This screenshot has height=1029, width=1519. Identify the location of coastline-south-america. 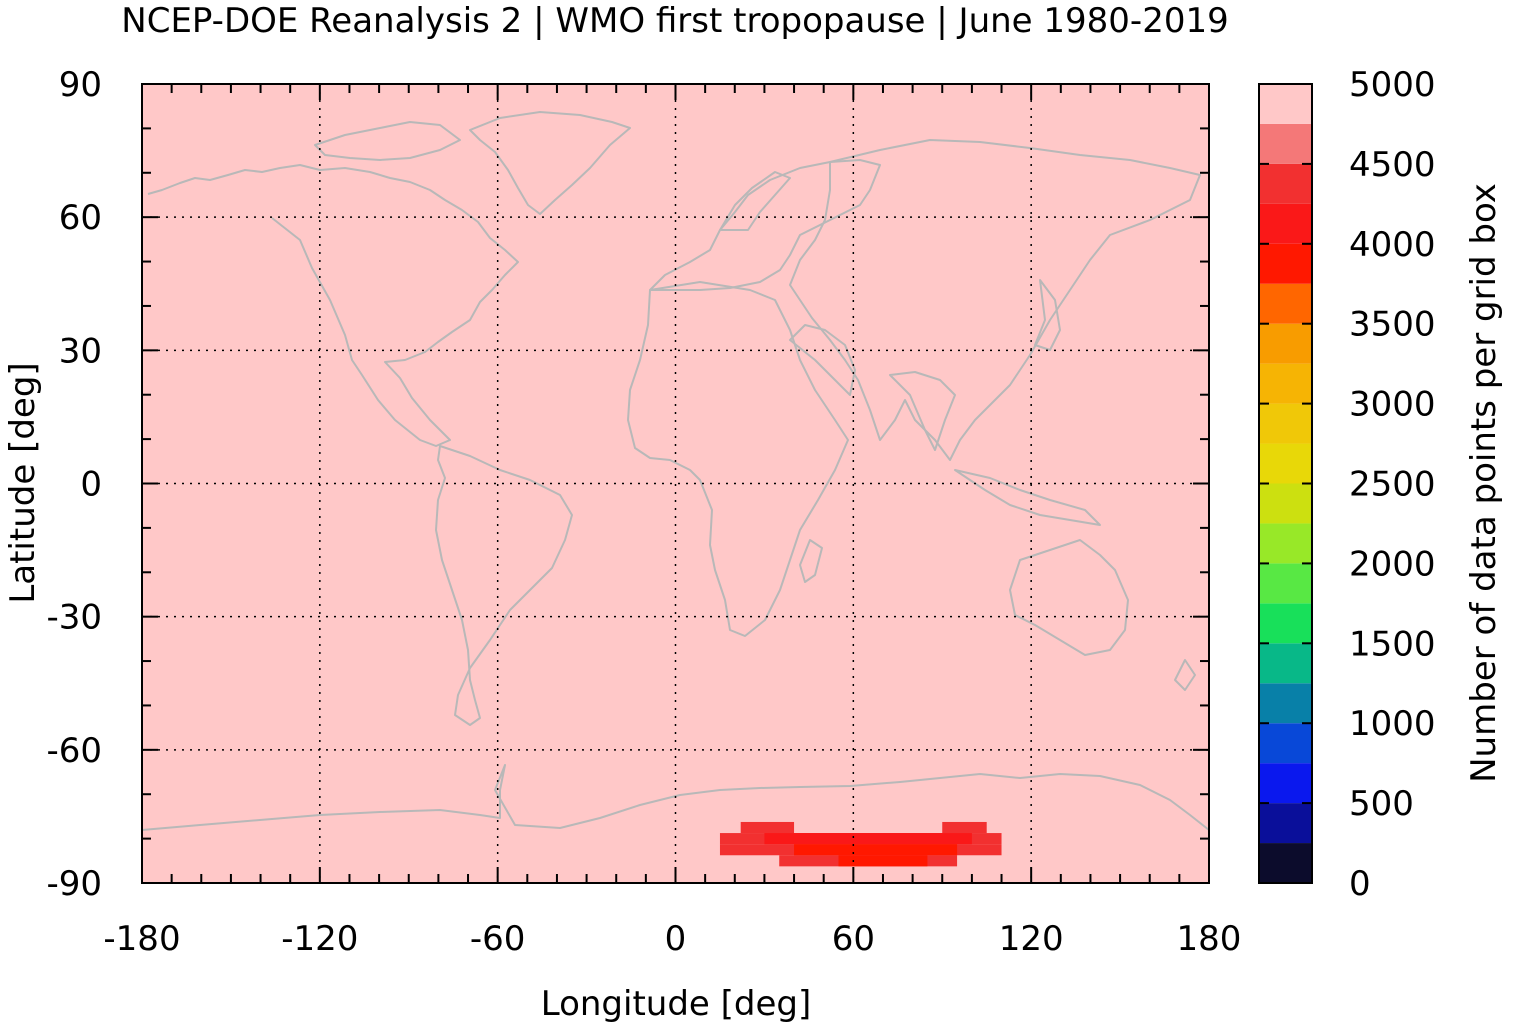
(504, 585).